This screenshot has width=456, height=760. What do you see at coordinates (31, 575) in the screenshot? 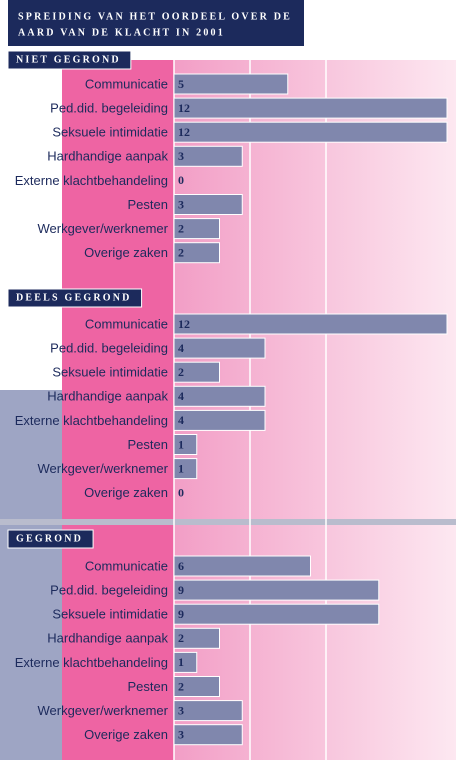
I see `left-block` at bounding box center [31, 575].